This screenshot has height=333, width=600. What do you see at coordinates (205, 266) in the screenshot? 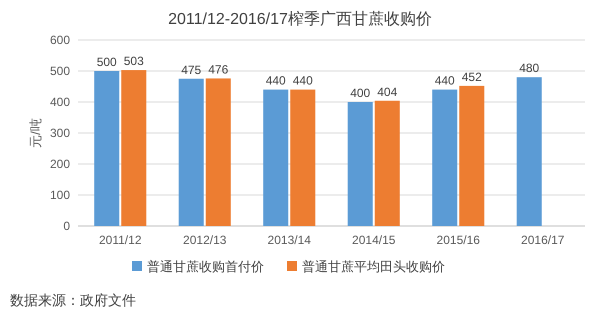
I see `legend-label: 普通甘蔗收购首付价` at bounding box center [205, 266].